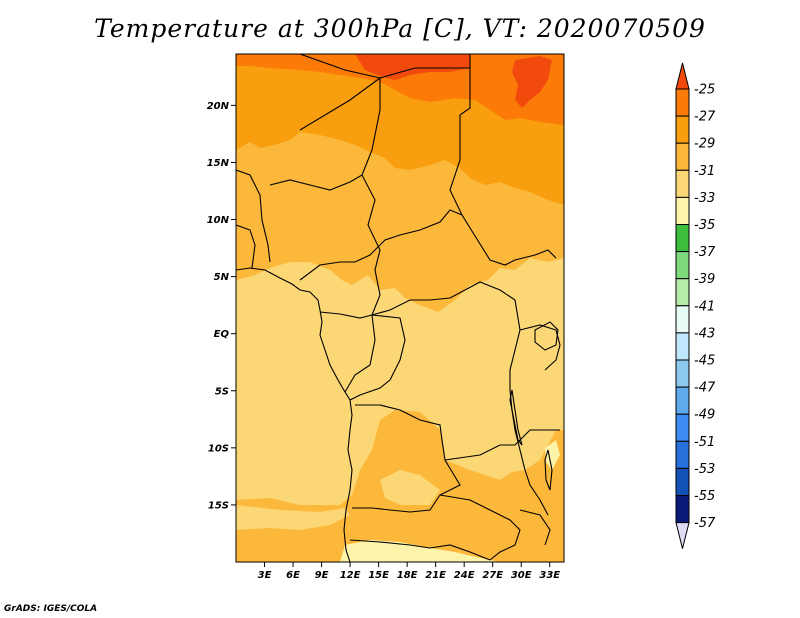 This screenshot has height=618, width=800. Describe the element at coordinates (218, 220) in the screenshot. I see `lat-tick-label: 10N` at that location.